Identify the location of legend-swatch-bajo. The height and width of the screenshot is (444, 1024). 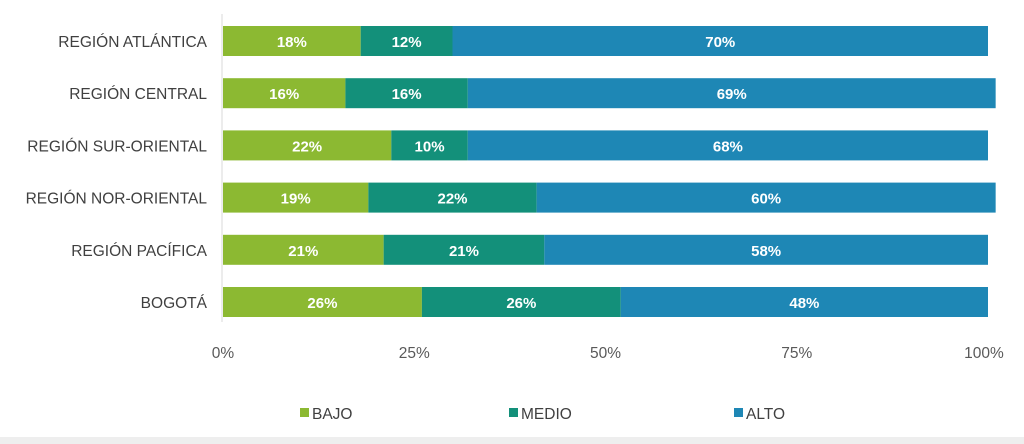
(304, 412).